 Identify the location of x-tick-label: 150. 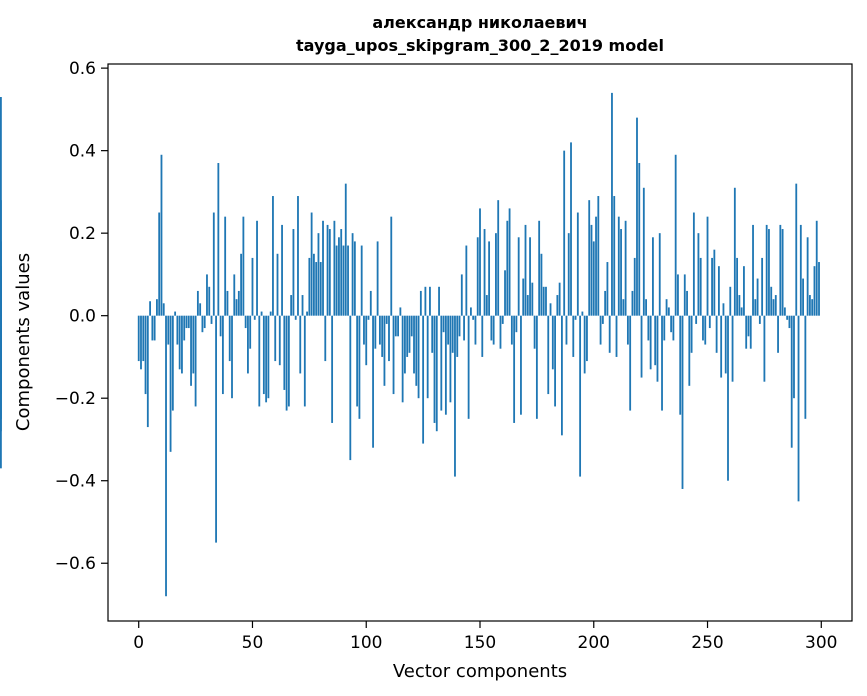
(480, 643).